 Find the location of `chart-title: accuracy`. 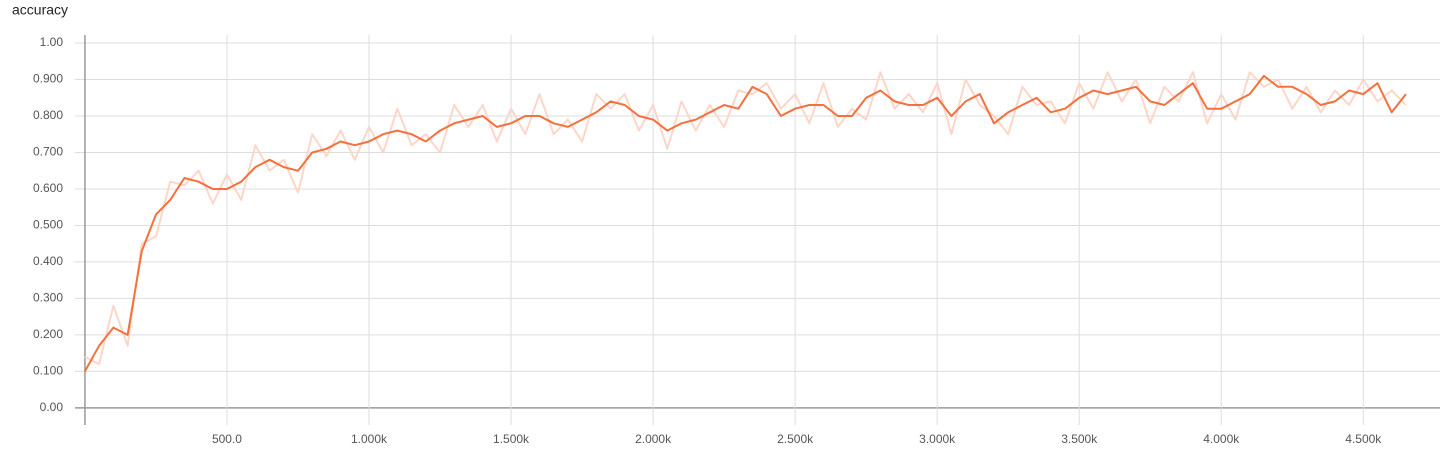

chart-title: accuracy is located at coordinates (40, 10).